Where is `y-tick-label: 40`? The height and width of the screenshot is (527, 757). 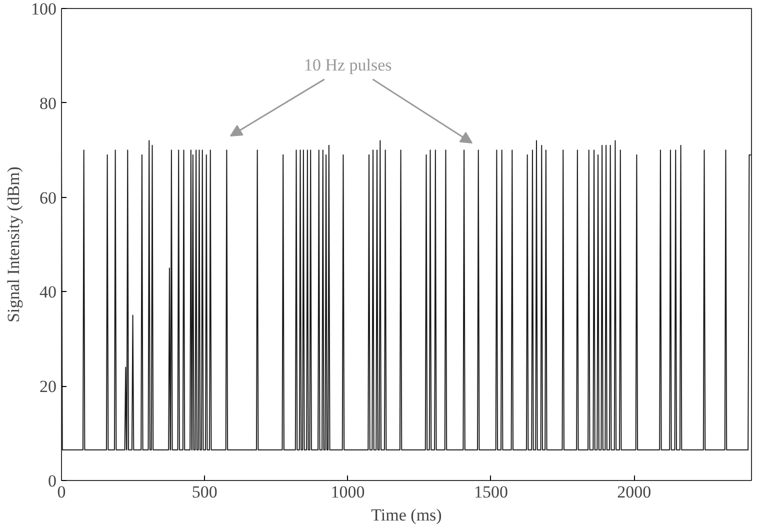
y-tick-label: 40 is located at coordinates (48, 292).